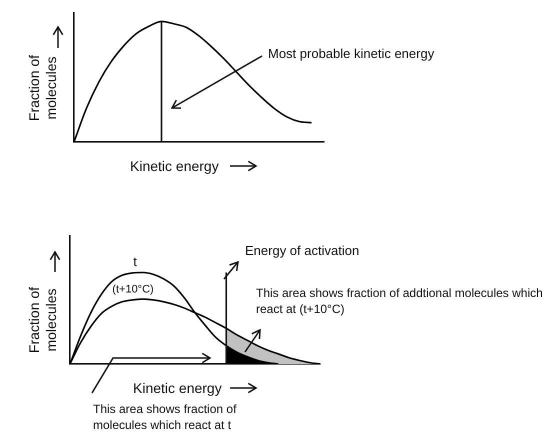 The width and height of the screenshot is (558, 442). What do you see at coordinates (400, 302) in the screenshot?
I see `annotation: This area shows fraction of addtional molecules which react at (t+10°C)` at bounding box center [400, 302].